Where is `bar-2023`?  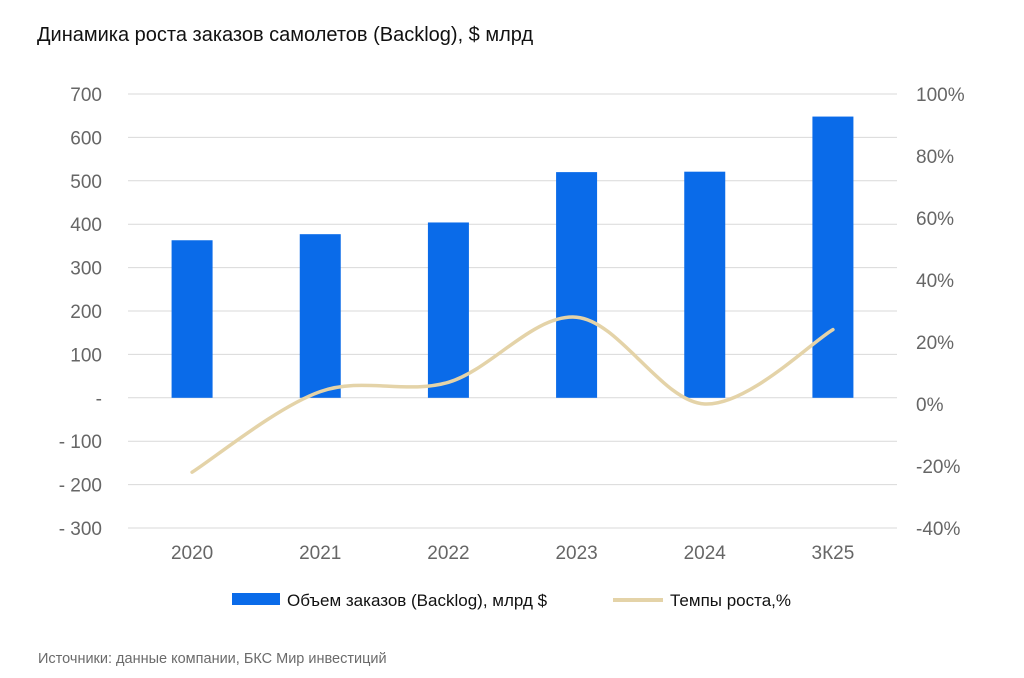 bar-2023 is located at coordinates (577, 285).